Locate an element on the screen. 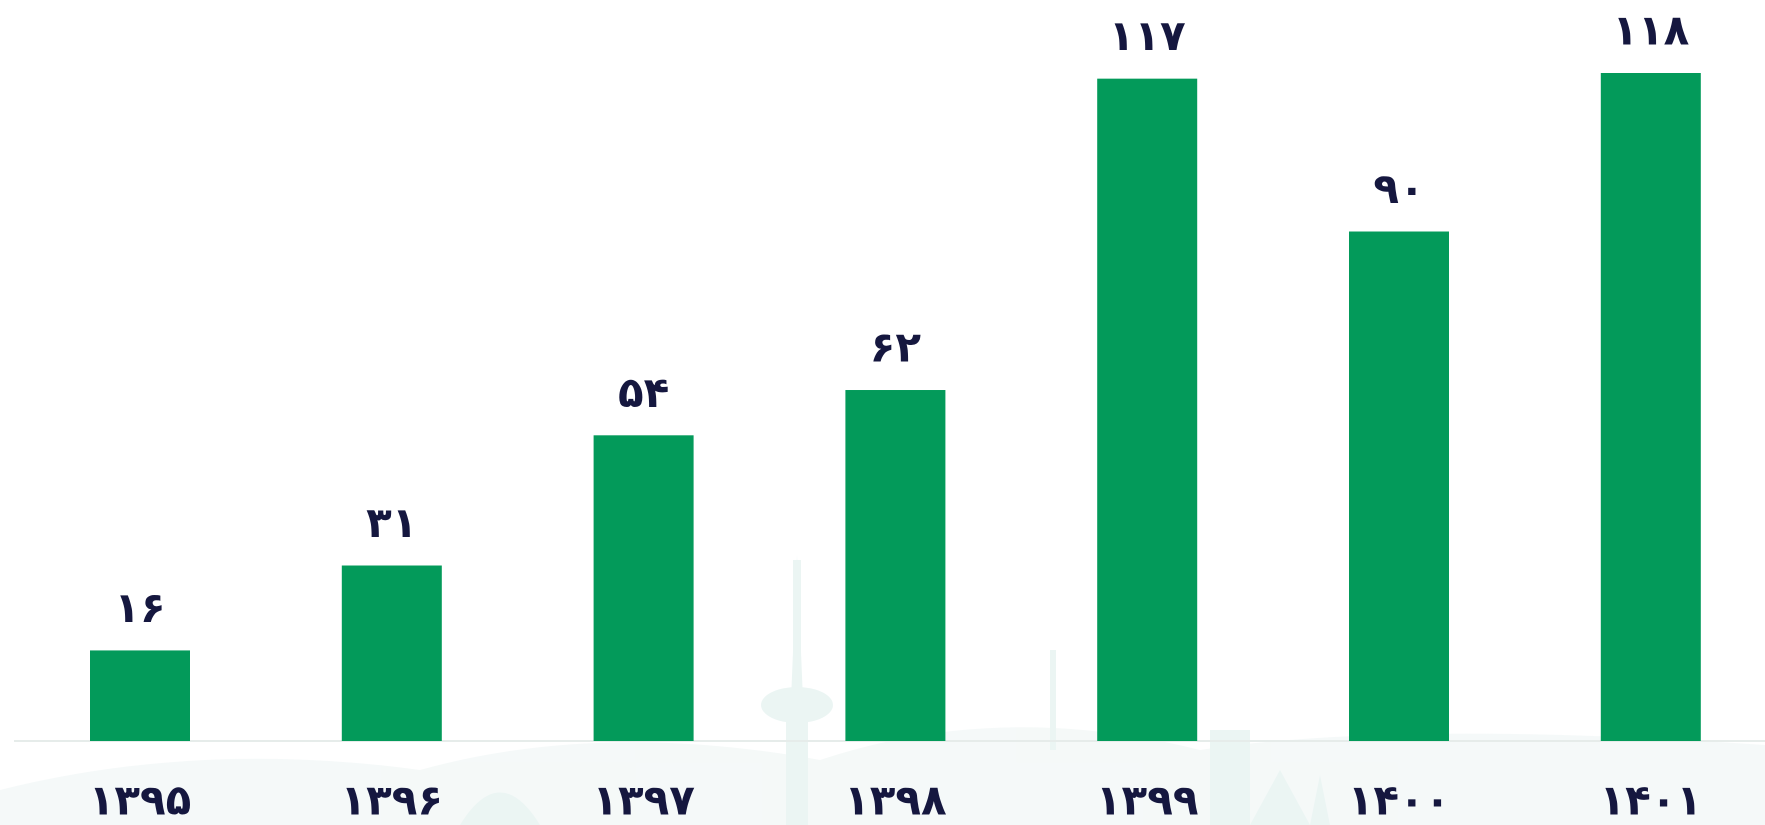  x-tick-label: ۱۳۹۷ is located at coordinates (643, 800).